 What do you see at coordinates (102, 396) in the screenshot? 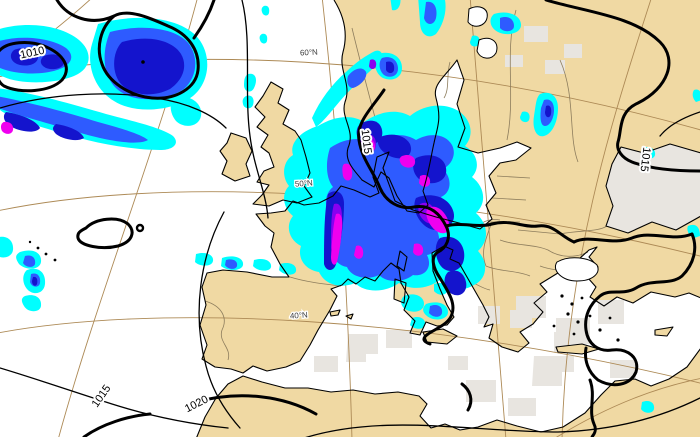
I see `pressure-label-1015-atlantic-south: 1015` at bounding box center [102, 396].